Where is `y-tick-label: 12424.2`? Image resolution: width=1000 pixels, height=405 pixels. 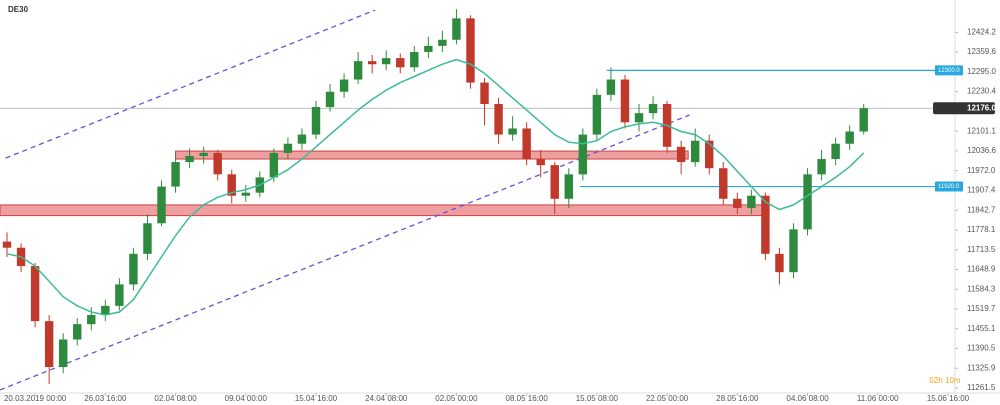 y-tick-label: 12424.2 is located at coordinates (981, 31).